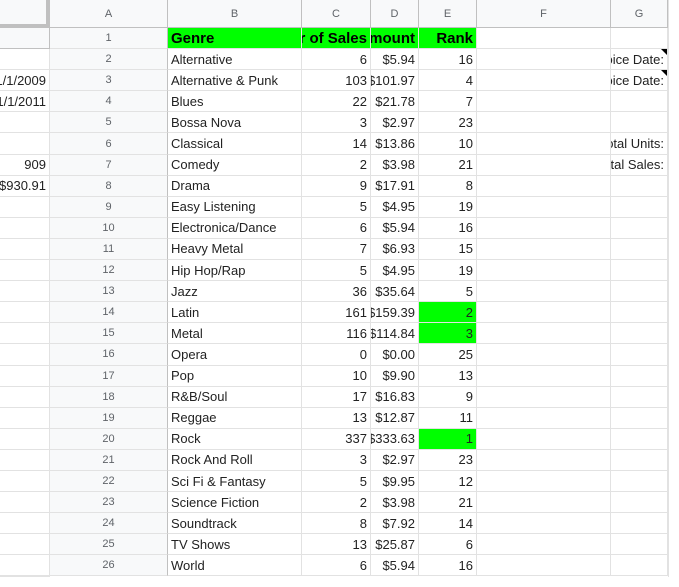  Describe the element at coordinates (235, 39) in the screenshot. I see `cell-a1-genre-header: Genre` at that location.